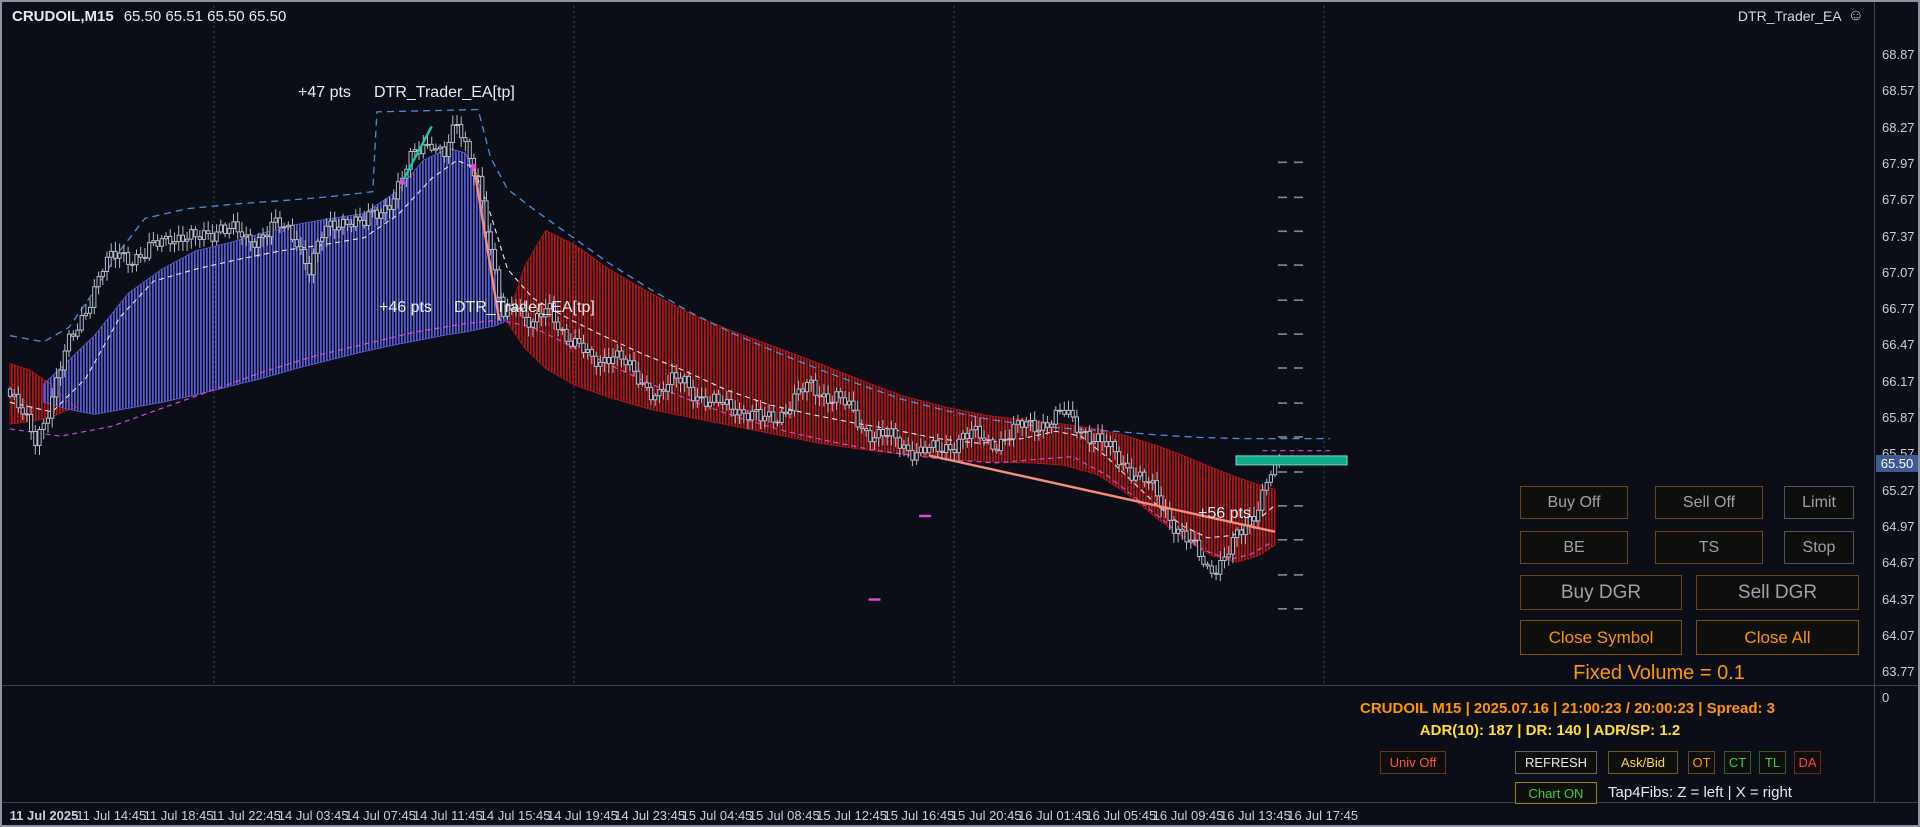 The width and height of the screenshot is (1920, 827). What do you see at coordinates (1898, 127) in the screenshot?
I see `price-scale-label: 68.27` at bounding box center [1898, 127].